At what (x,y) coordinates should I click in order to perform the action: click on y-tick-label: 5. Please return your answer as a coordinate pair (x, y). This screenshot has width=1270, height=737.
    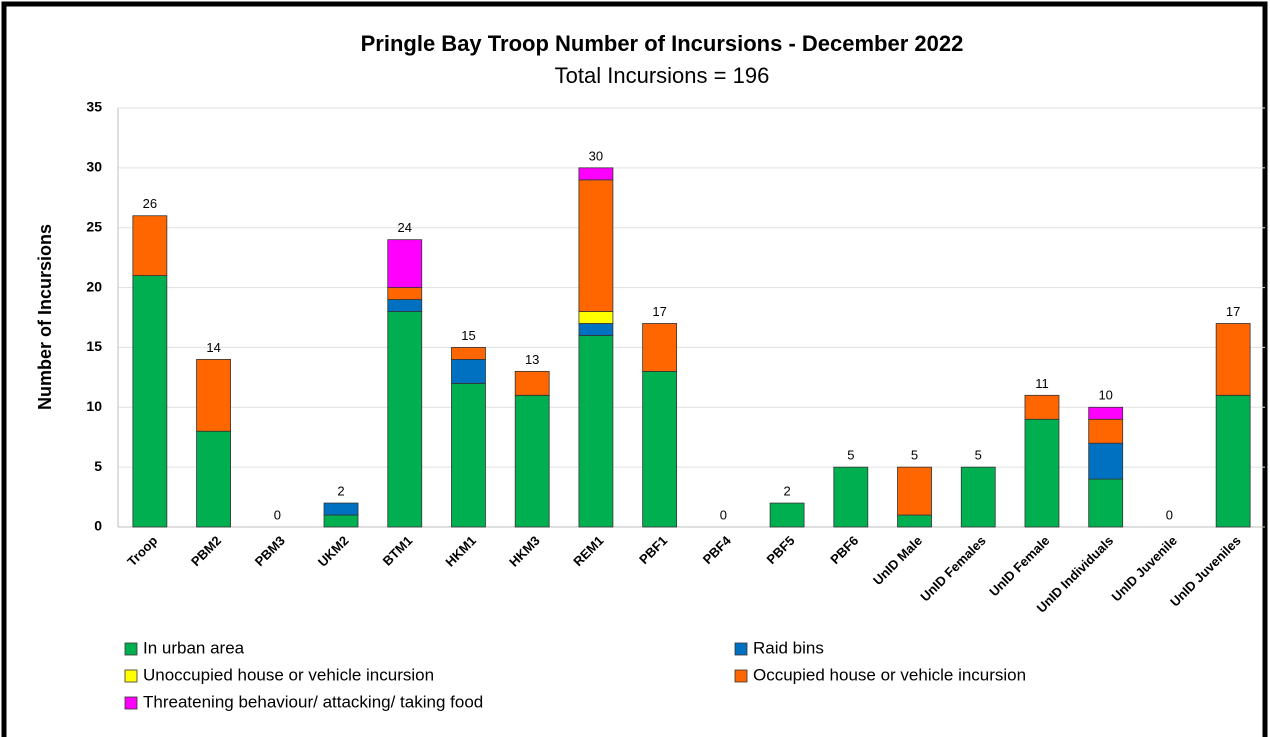
    Looking at the image, I should click on (98, 466).